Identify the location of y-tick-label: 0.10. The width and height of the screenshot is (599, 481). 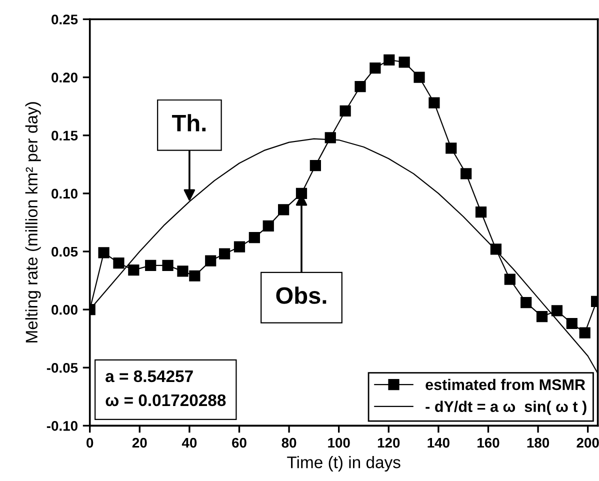
(65, 193).